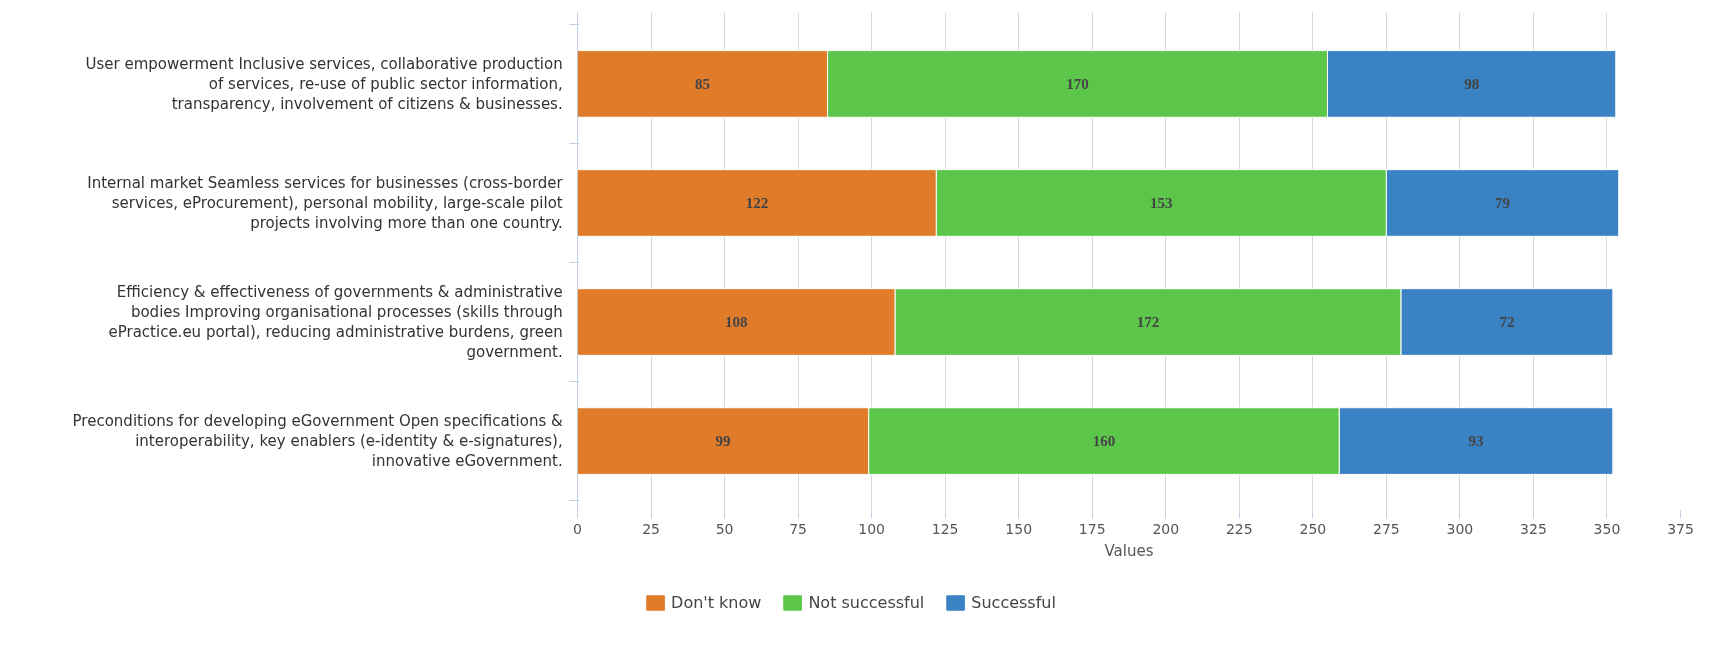 The image size is (1732, 657). Describe the element at coordinates (1503, 202) in the screenshot. I see `data-label: 79` at that location.